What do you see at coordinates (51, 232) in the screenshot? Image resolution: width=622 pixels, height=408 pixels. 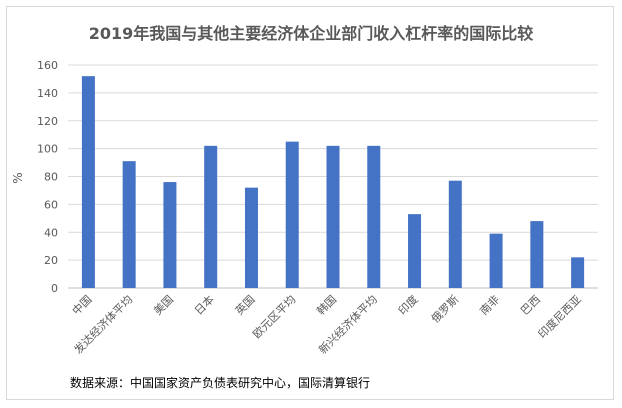 I see `y-tick-label: 40` at bounding box center [51, 232].